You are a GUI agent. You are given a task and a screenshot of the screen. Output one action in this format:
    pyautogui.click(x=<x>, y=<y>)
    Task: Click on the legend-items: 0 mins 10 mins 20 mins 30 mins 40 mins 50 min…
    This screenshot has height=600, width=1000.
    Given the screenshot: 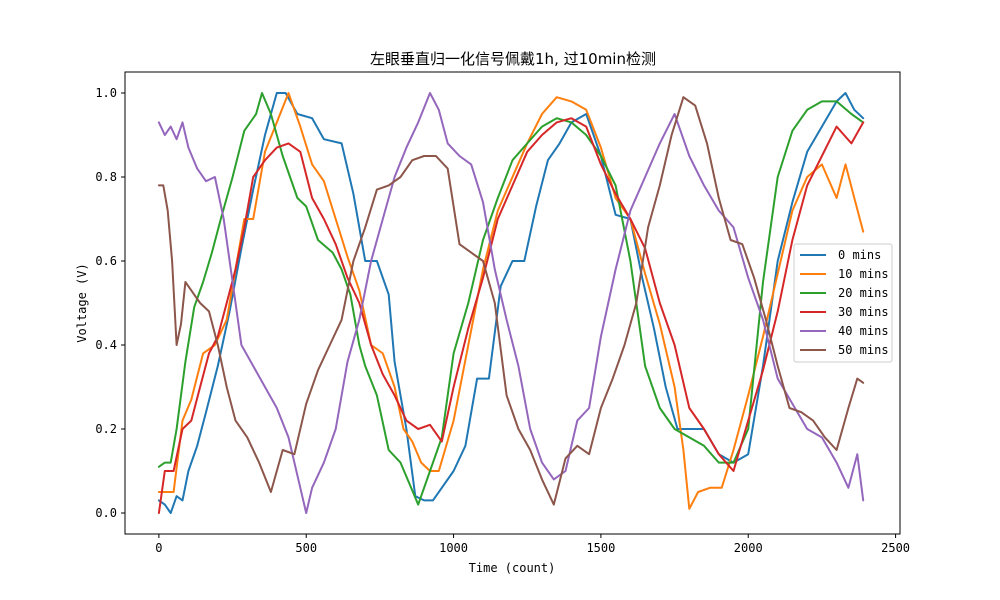 What is the action you would take?
    pyautogui.click(x=844, y=302)
    